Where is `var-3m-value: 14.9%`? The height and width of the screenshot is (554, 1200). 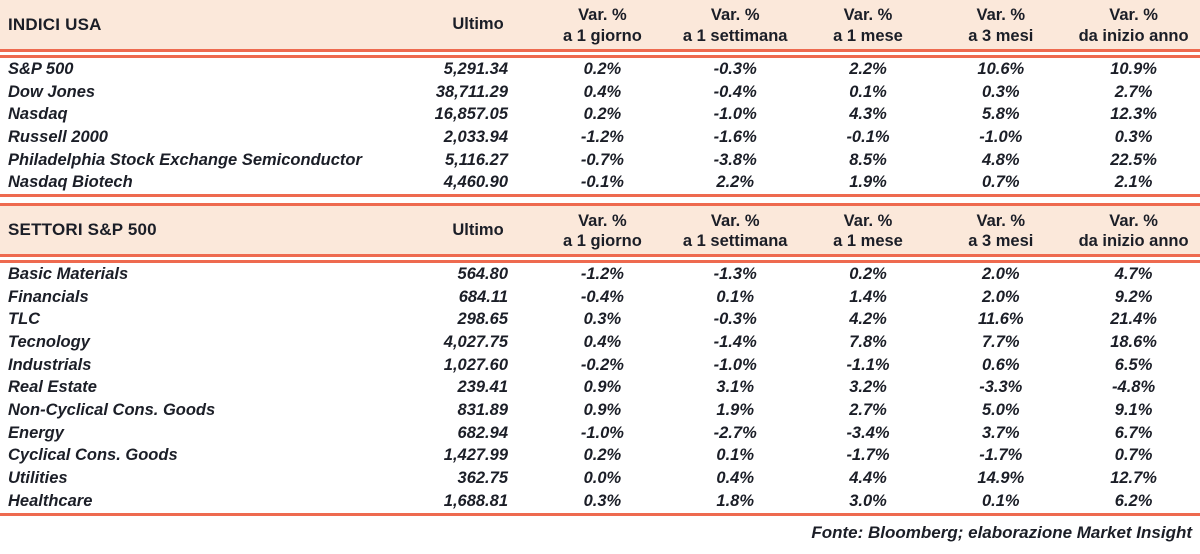 var-3m-value: 14.9% is located at coordinates (1001, 478).